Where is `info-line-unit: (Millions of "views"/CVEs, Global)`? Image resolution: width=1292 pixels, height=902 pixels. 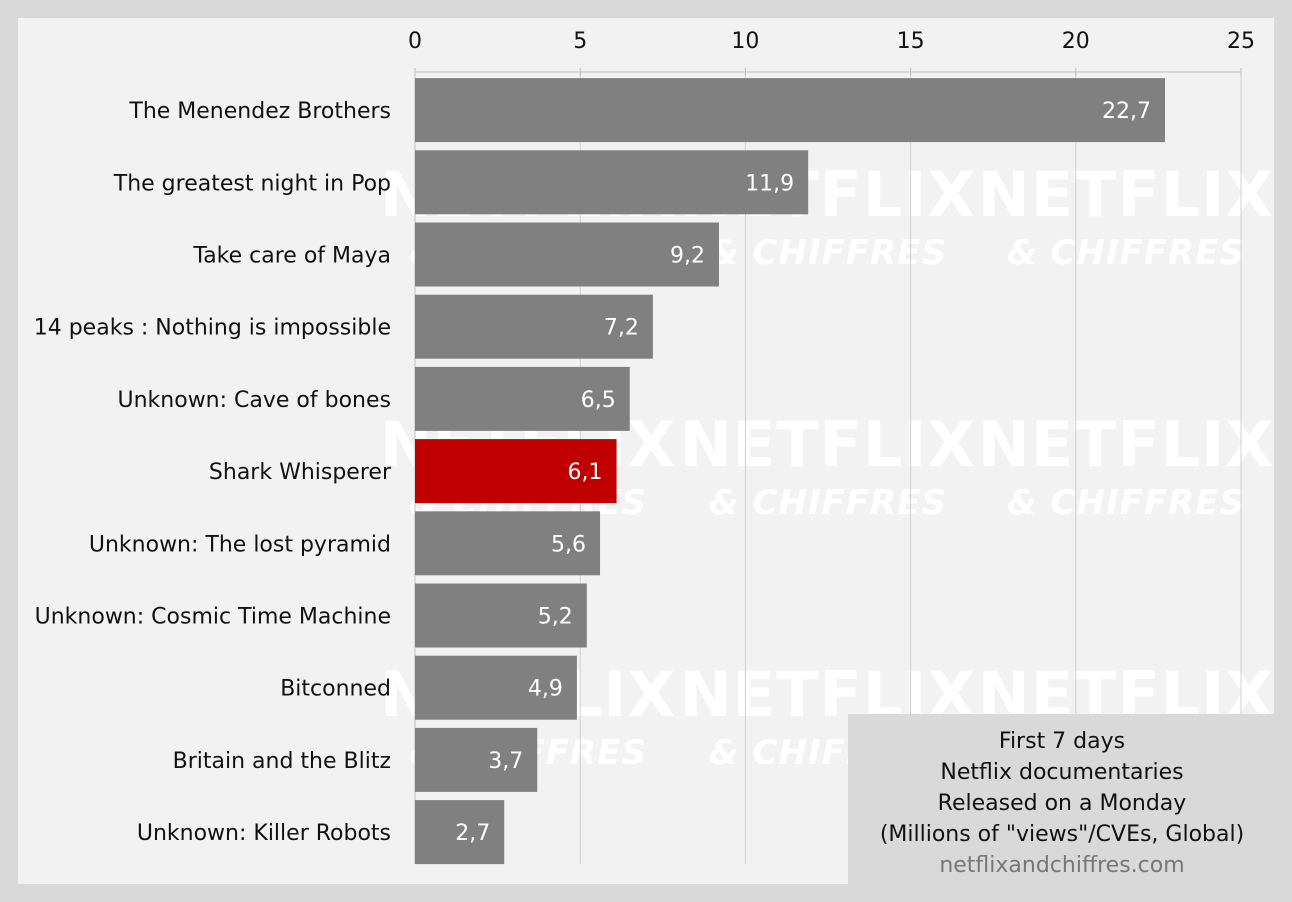
info-line-unit: (Millions of "views"/CVEs, Global) is located at coordinates (1062, 834).